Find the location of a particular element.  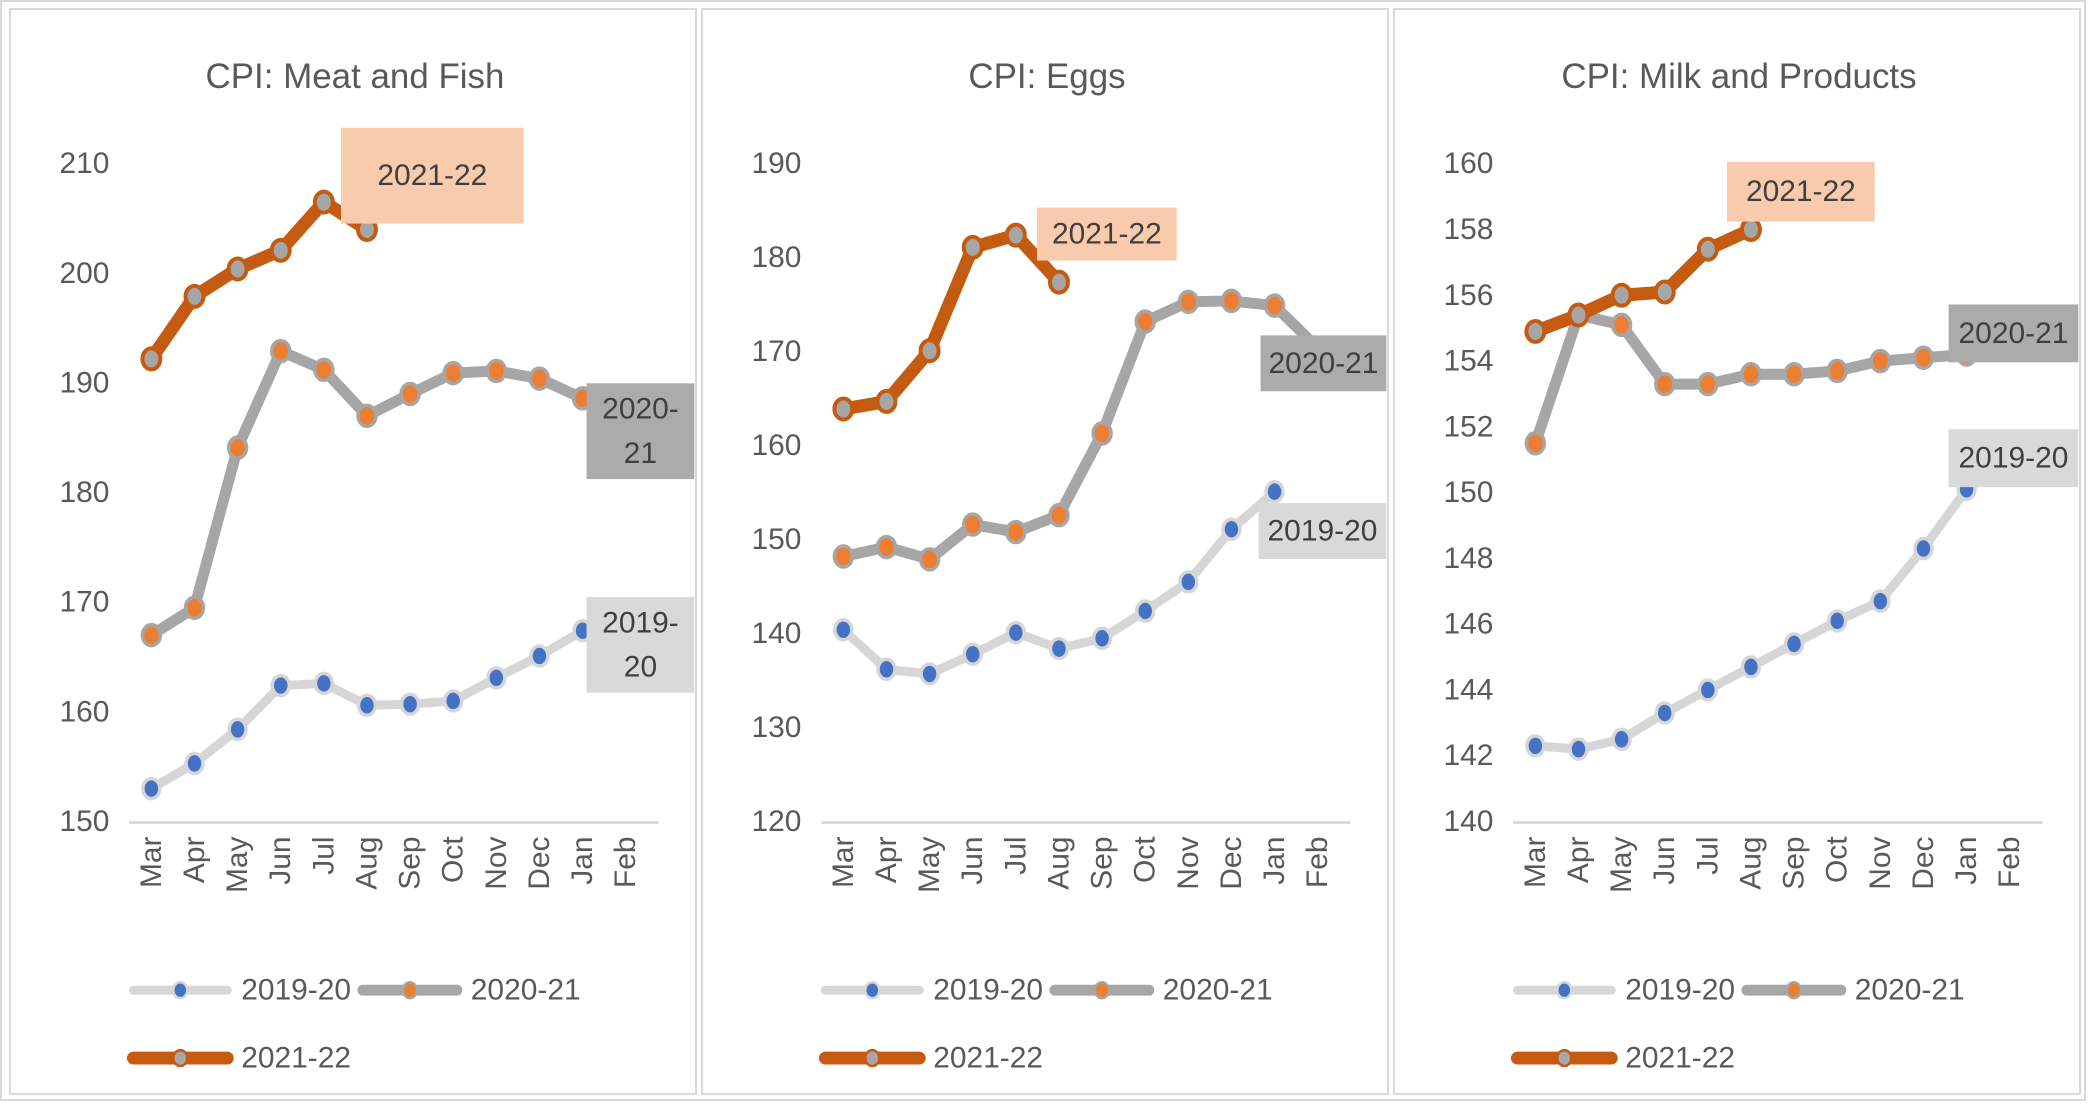

y-tick-label: 148 is located at coordinates (1468, 558).